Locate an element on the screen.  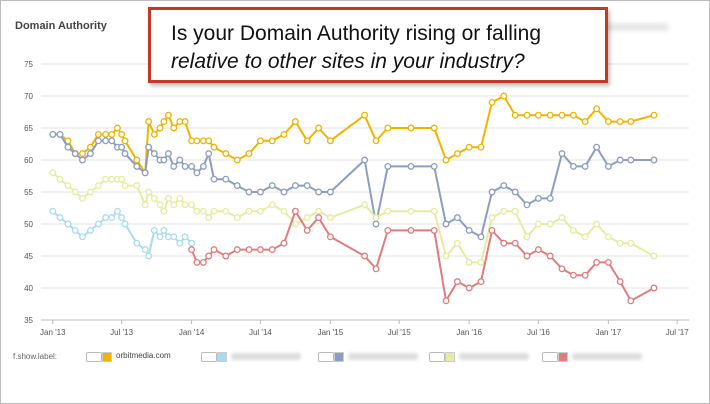
x-tick-label: Jul '16 is located at coordinates (538, 332).